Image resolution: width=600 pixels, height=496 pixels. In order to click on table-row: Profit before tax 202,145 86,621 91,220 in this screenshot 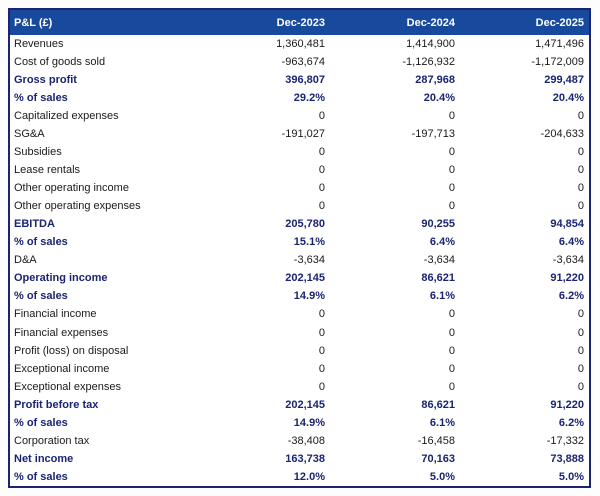, I will do `click(299, 405)`.